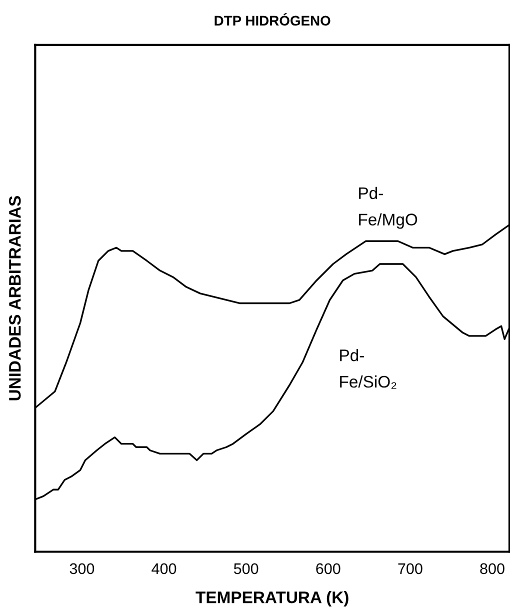 This screenshot has width=510, height=607. I want to click on y-axis-title: UNIDADES ARBITRARIAS, so click(14, 298).